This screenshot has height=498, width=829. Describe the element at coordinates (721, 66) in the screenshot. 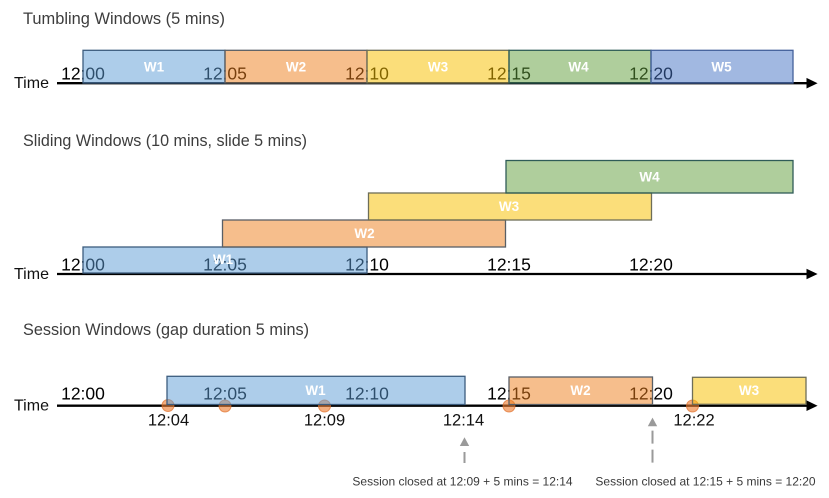

I see `svg-text: W5` at that location.